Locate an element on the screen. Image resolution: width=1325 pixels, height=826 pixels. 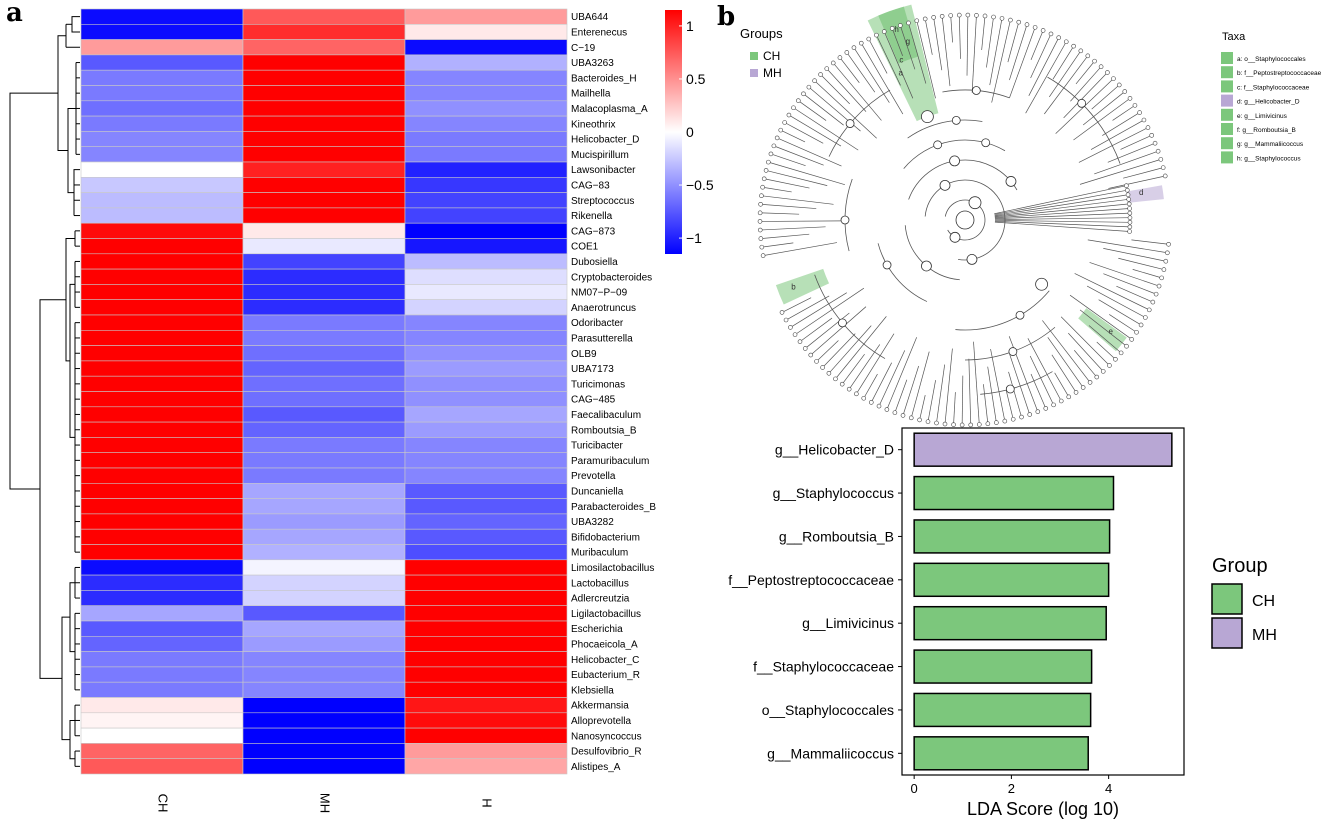
colorbar-tick-label: −0.5 is located at coordinates (700, 185).